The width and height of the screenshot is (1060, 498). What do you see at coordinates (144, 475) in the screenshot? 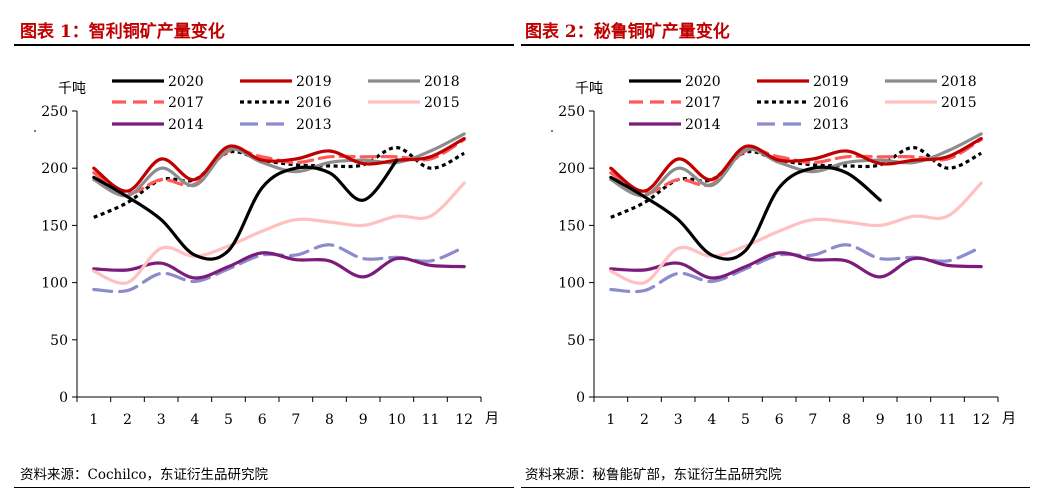
I see `chart-source: 资料来源：Cochilco，东证衍生品研究院` at bounding box center [144, 475].